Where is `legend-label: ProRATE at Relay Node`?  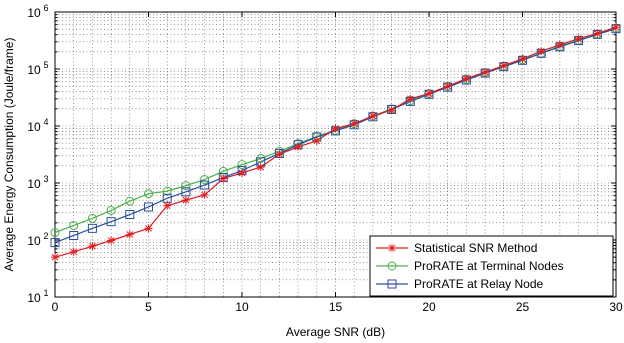
legend-label: ProRATE at Relay Node is located at coordinates (478, 284).